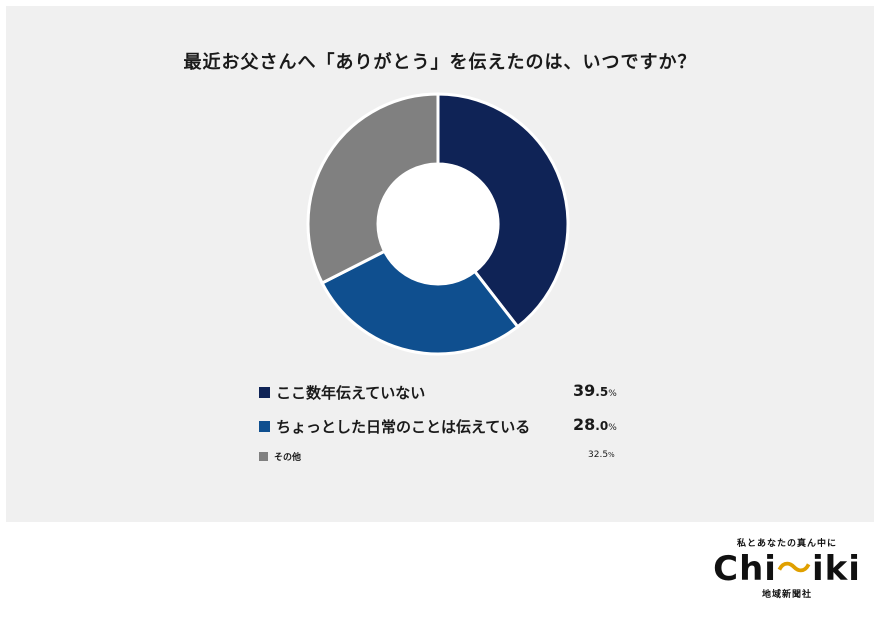 The image size is (880, 626). I want to click on chart-title: 最近お父さんへ「ありがとう」を伝えたのは、いつですか？, so click(440, 62).